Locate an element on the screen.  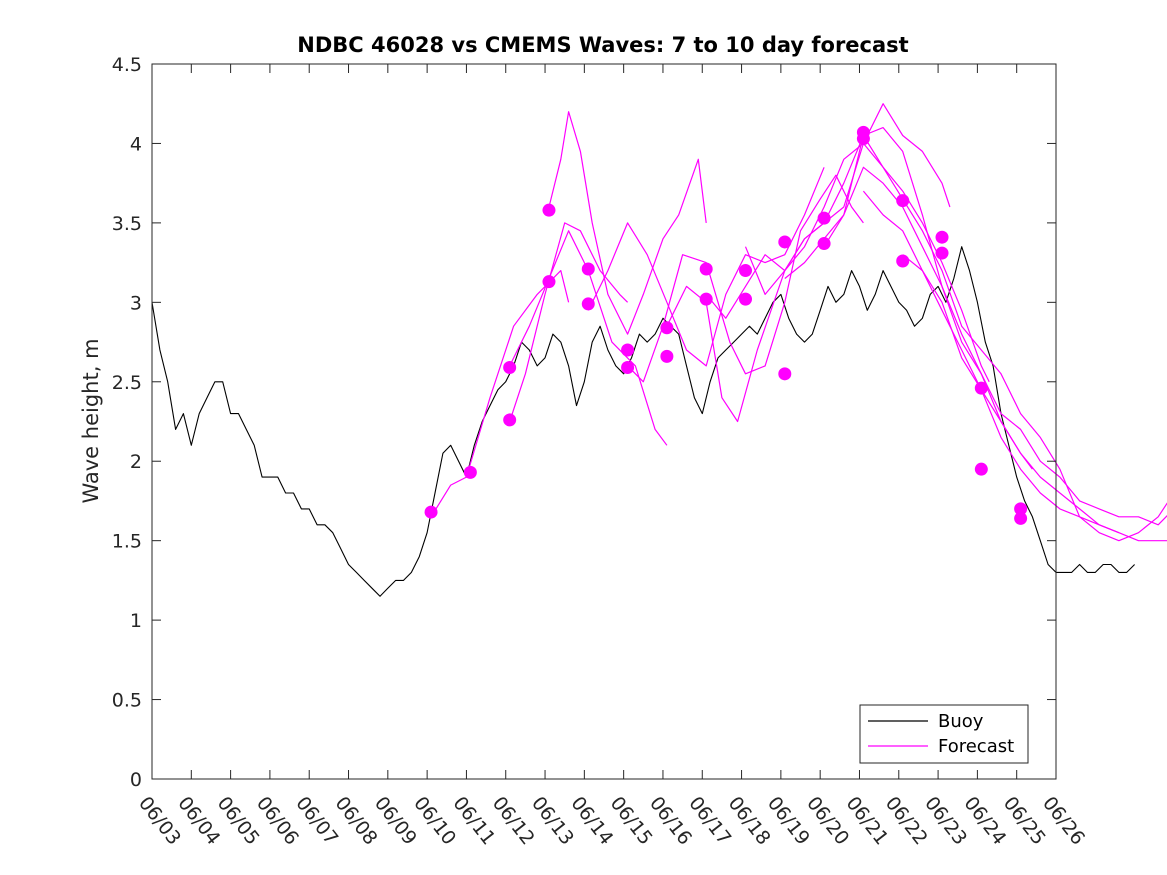
legend-forecast-label: Forecast is located at coordinates (976, 746).